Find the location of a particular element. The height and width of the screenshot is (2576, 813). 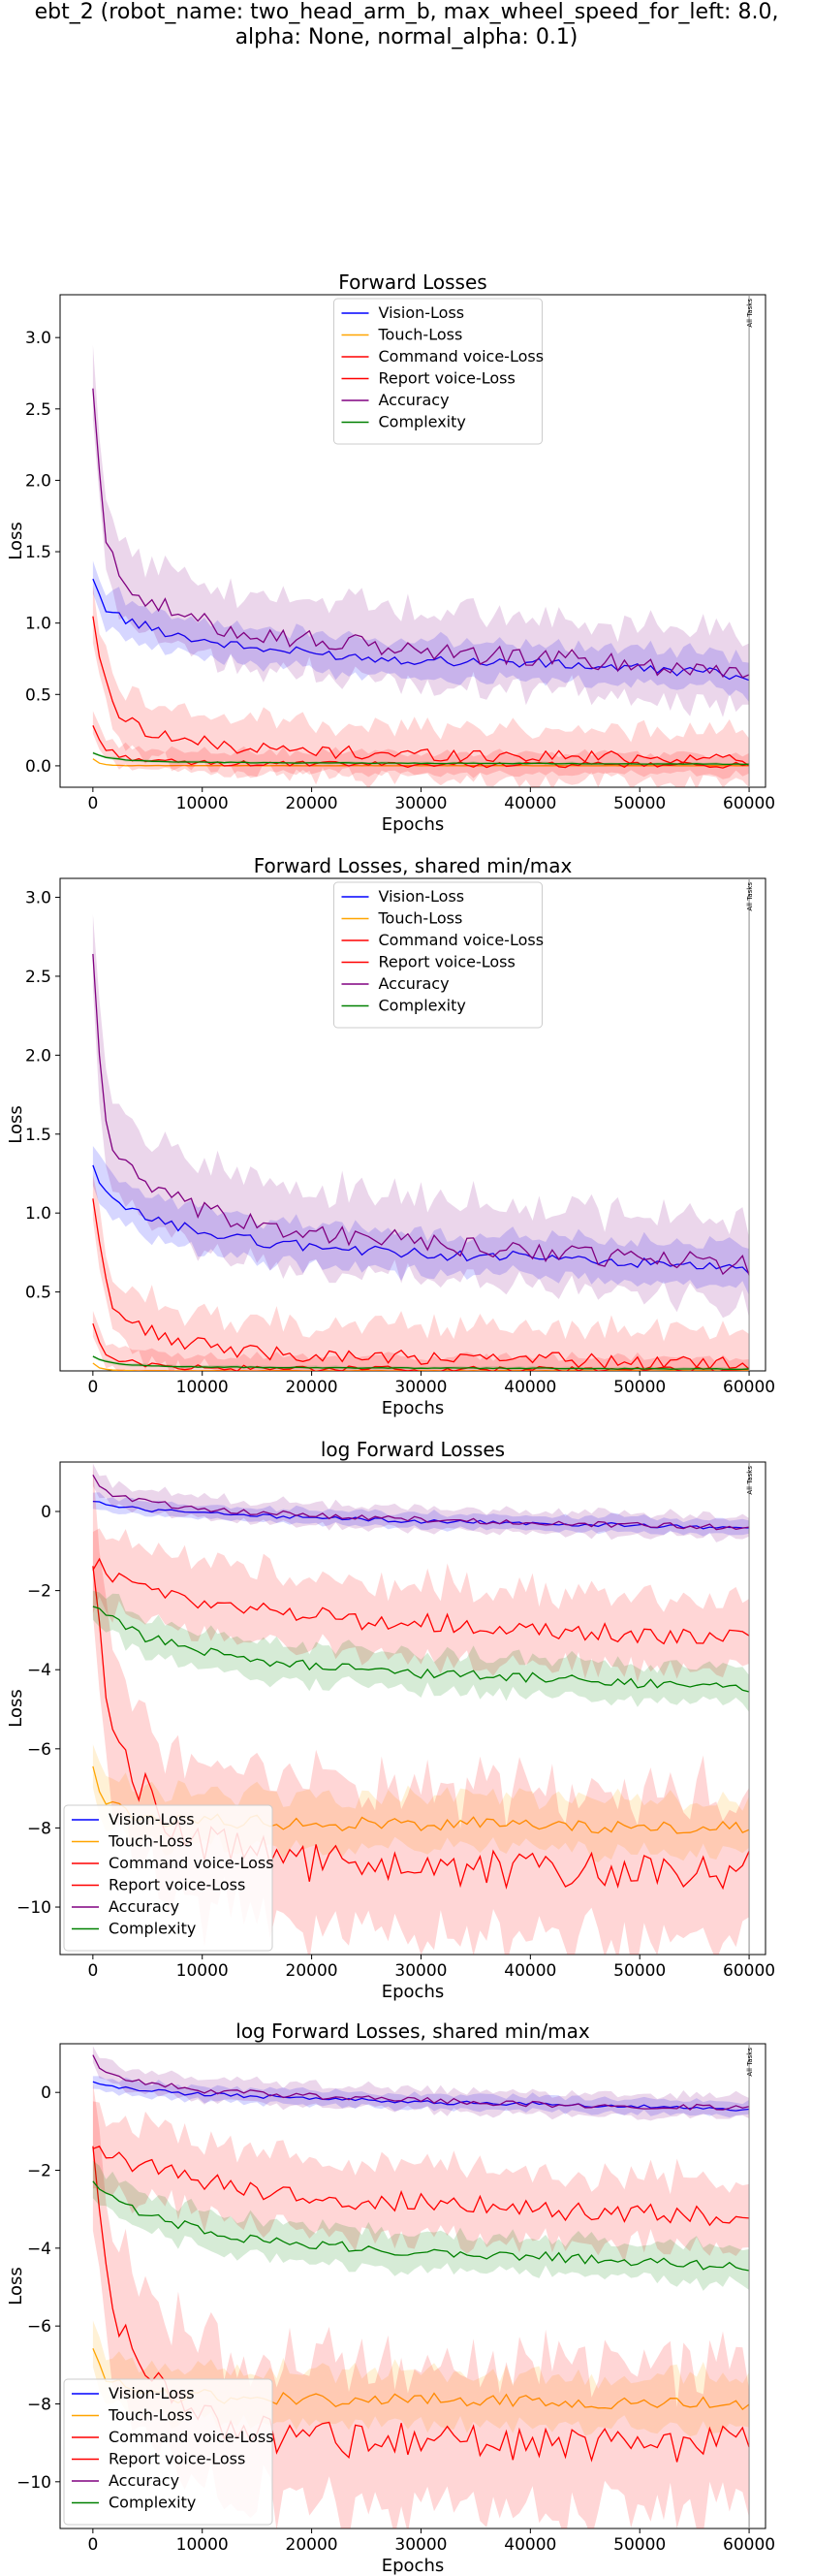

plot-area is located at coordinates (421, 566).